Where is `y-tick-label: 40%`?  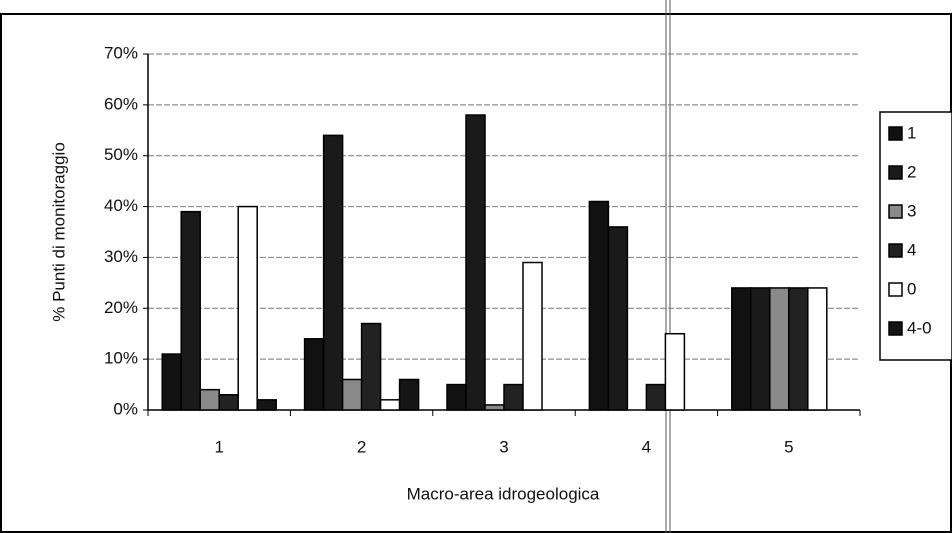 y-tick-label: 40% is located at coordinates (121, 205).